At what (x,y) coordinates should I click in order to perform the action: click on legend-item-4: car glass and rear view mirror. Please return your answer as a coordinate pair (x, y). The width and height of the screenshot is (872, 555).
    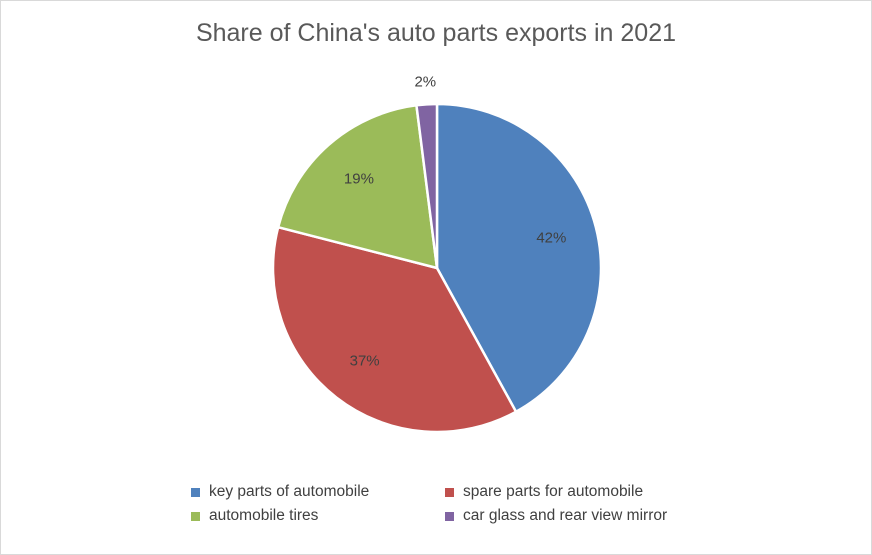
    Looking at the image, I should click on (575, 516).